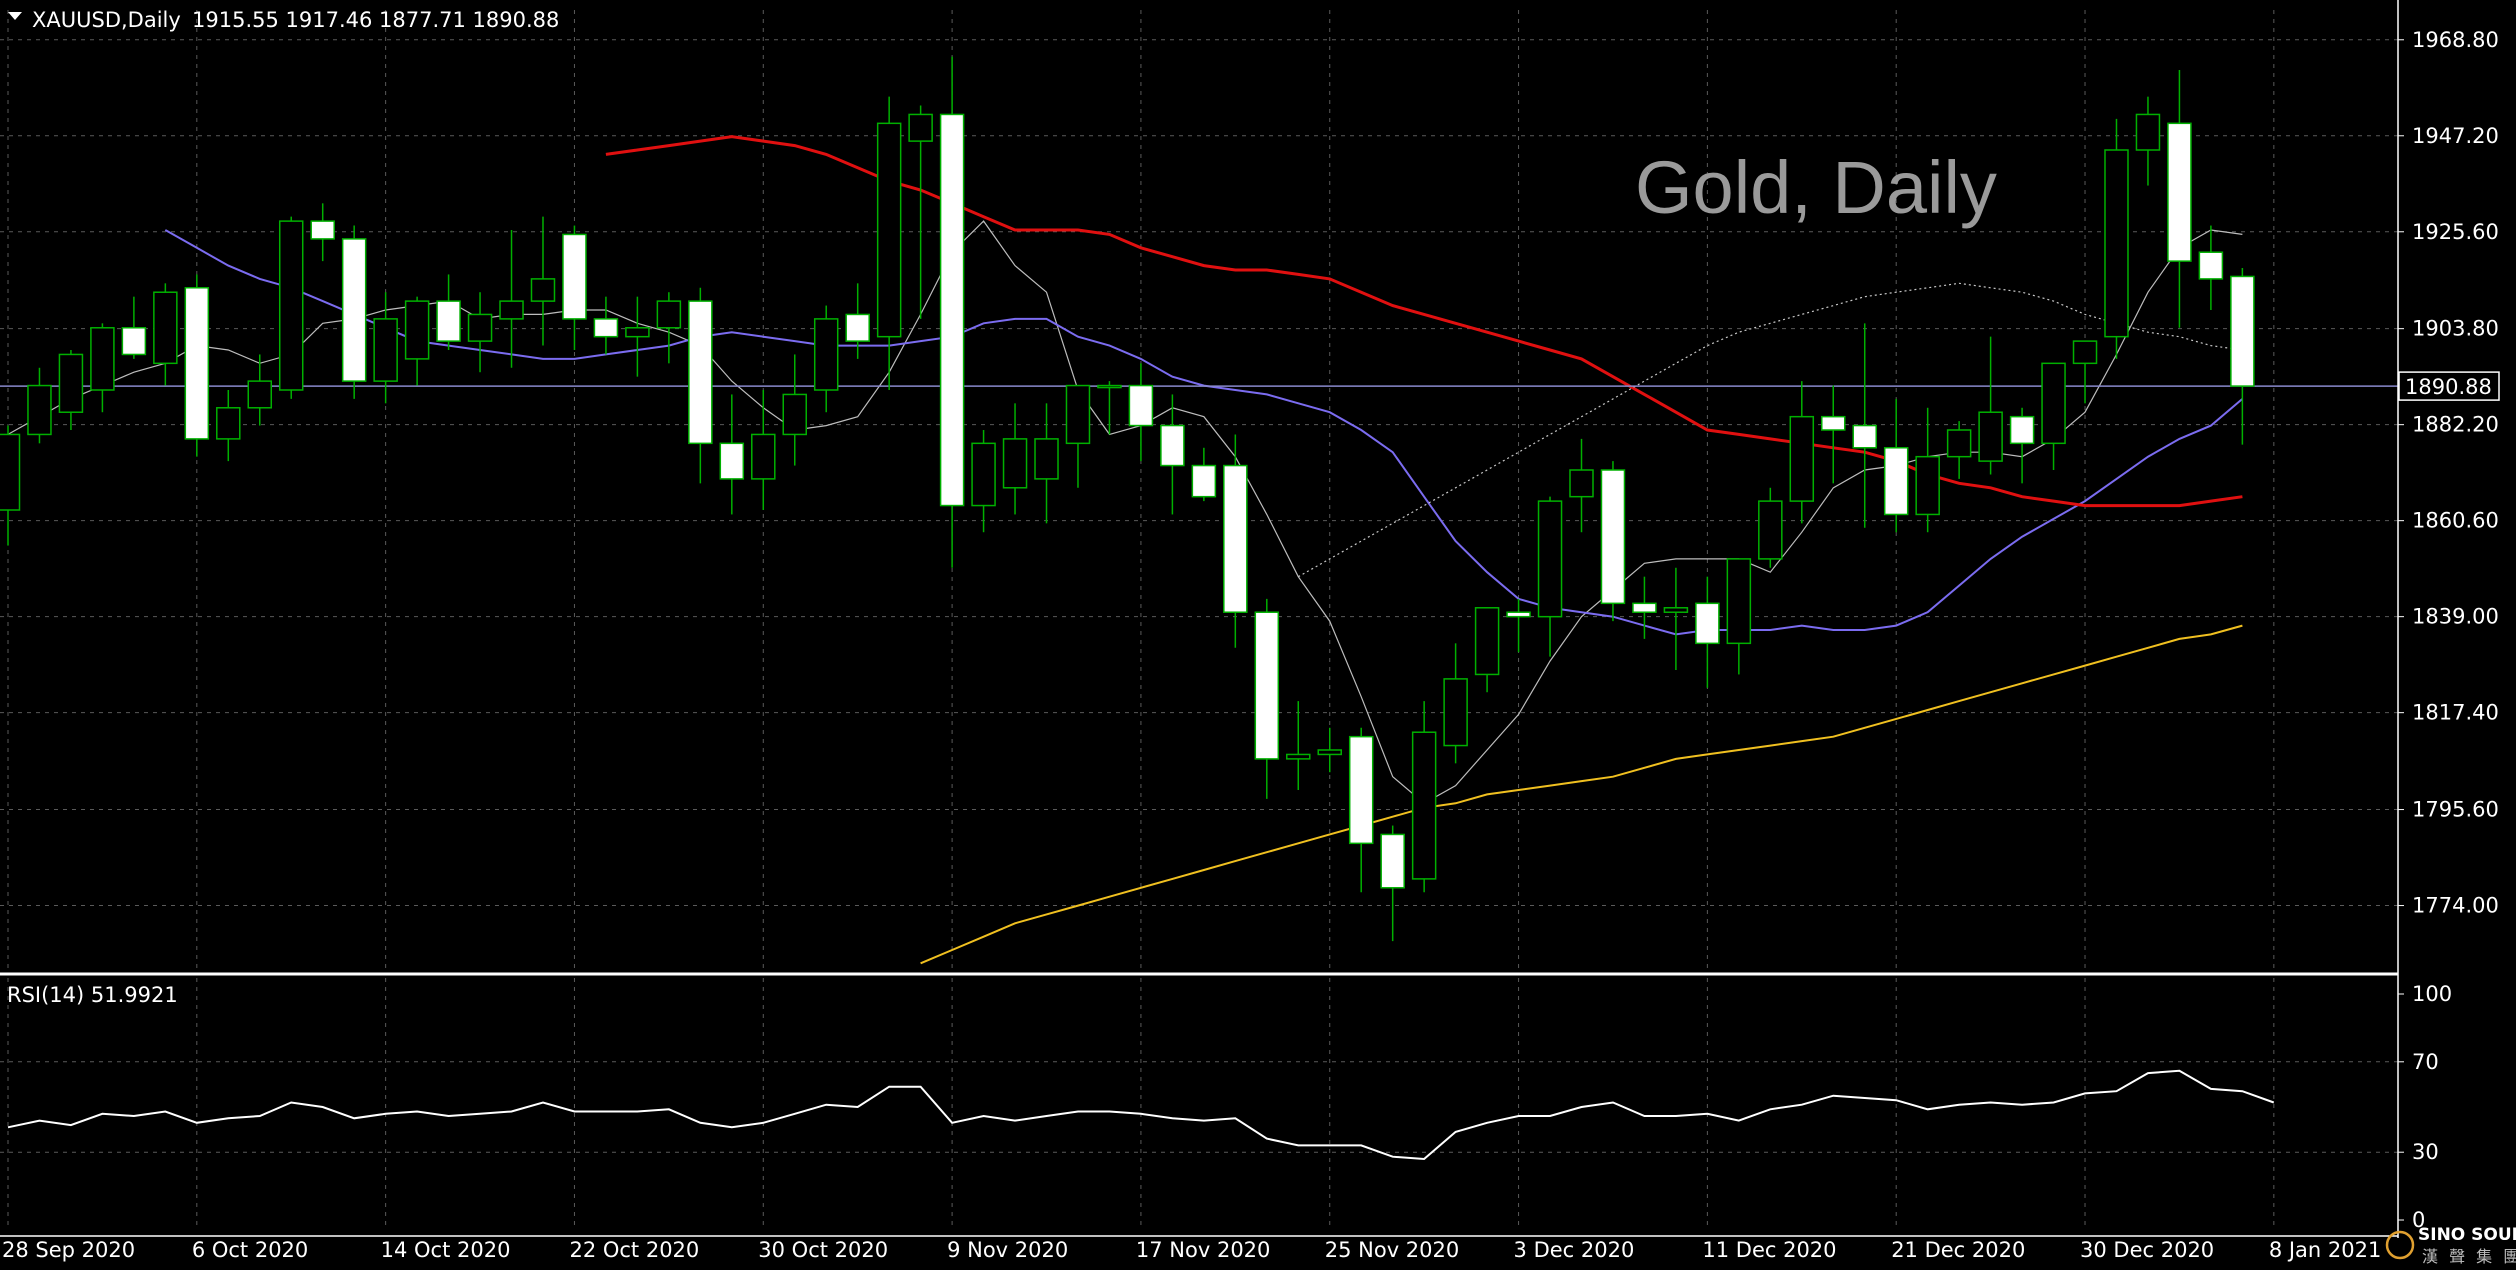 Image resolution: width=2516 pixels, height=1270 pixels. I want to click on date-tick-label: 14 Oct 2020, so click(446, 1250).